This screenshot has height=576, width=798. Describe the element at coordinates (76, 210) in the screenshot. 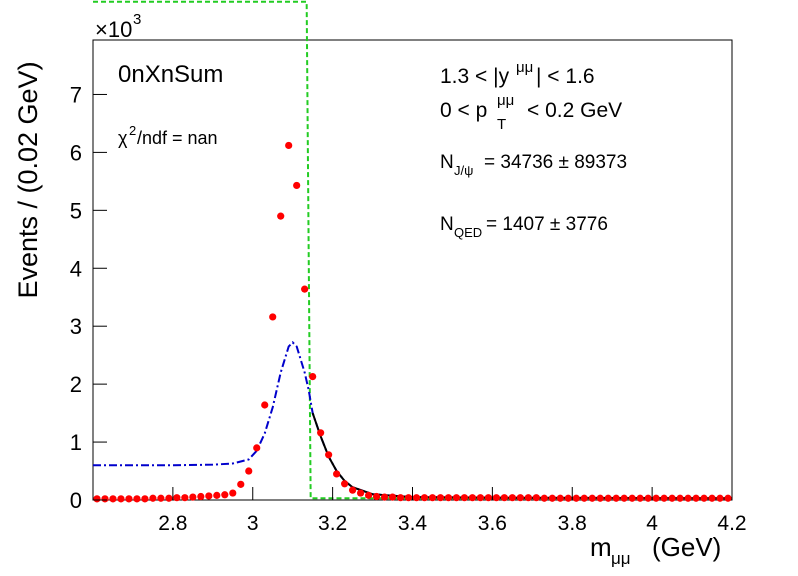

I see `y-tick-label: 5` at that location.